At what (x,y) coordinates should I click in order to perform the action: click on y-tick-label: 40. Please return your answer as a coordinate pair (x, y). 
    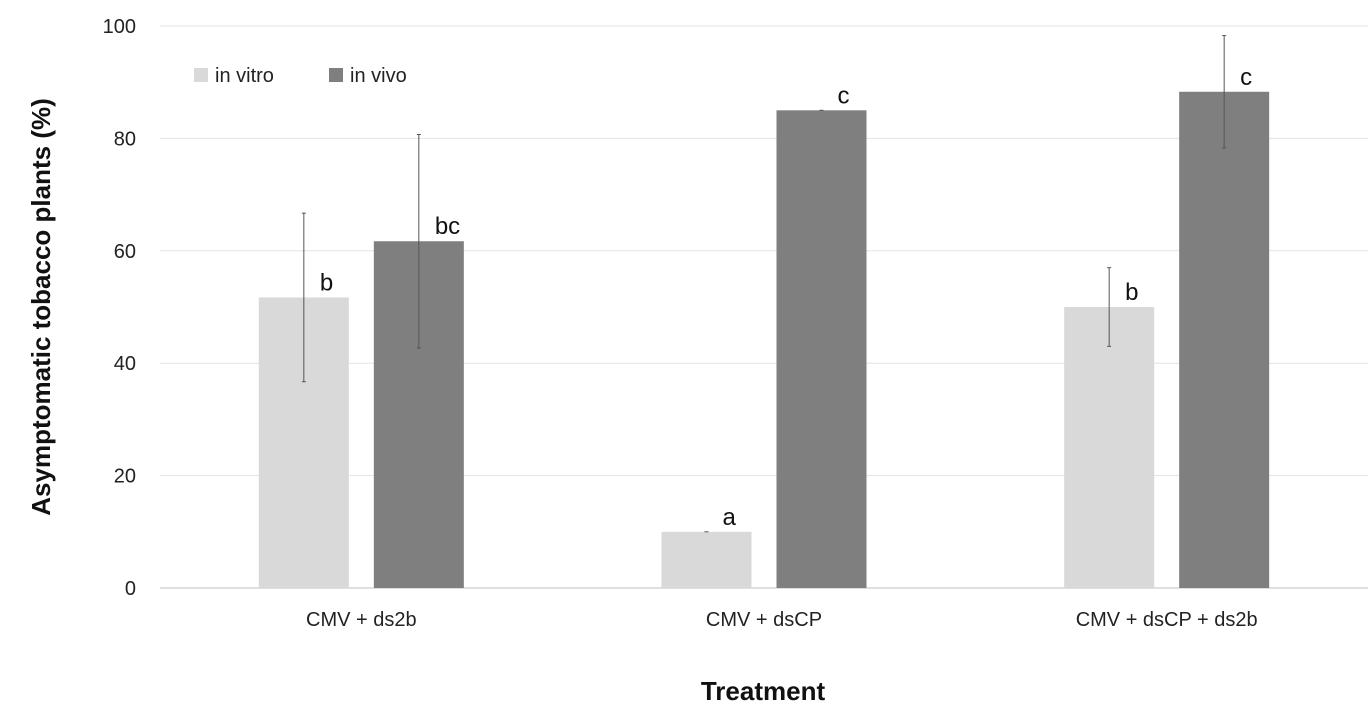
    Looking at the image, I should click on (125, 364).